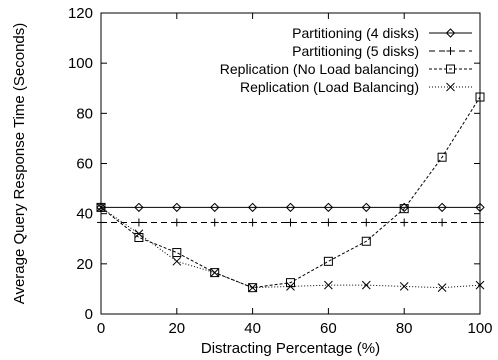 Image resolution: width=498 pixels, height=360 pixels. I want to click on legend-label: Replication (No Load balancing), so click(319, 69).